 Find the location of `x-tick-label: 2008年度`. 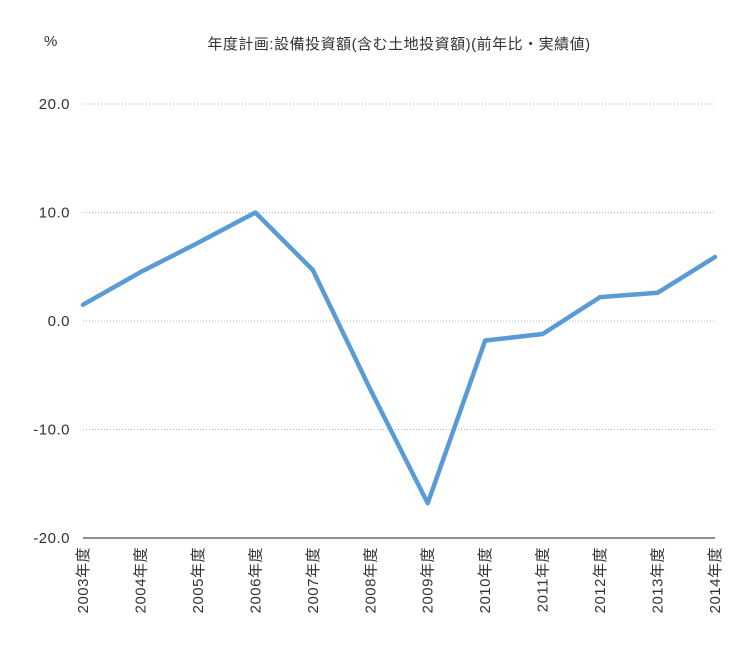

x-tick-label: 2008年度 is located at coordinates (370, 580).